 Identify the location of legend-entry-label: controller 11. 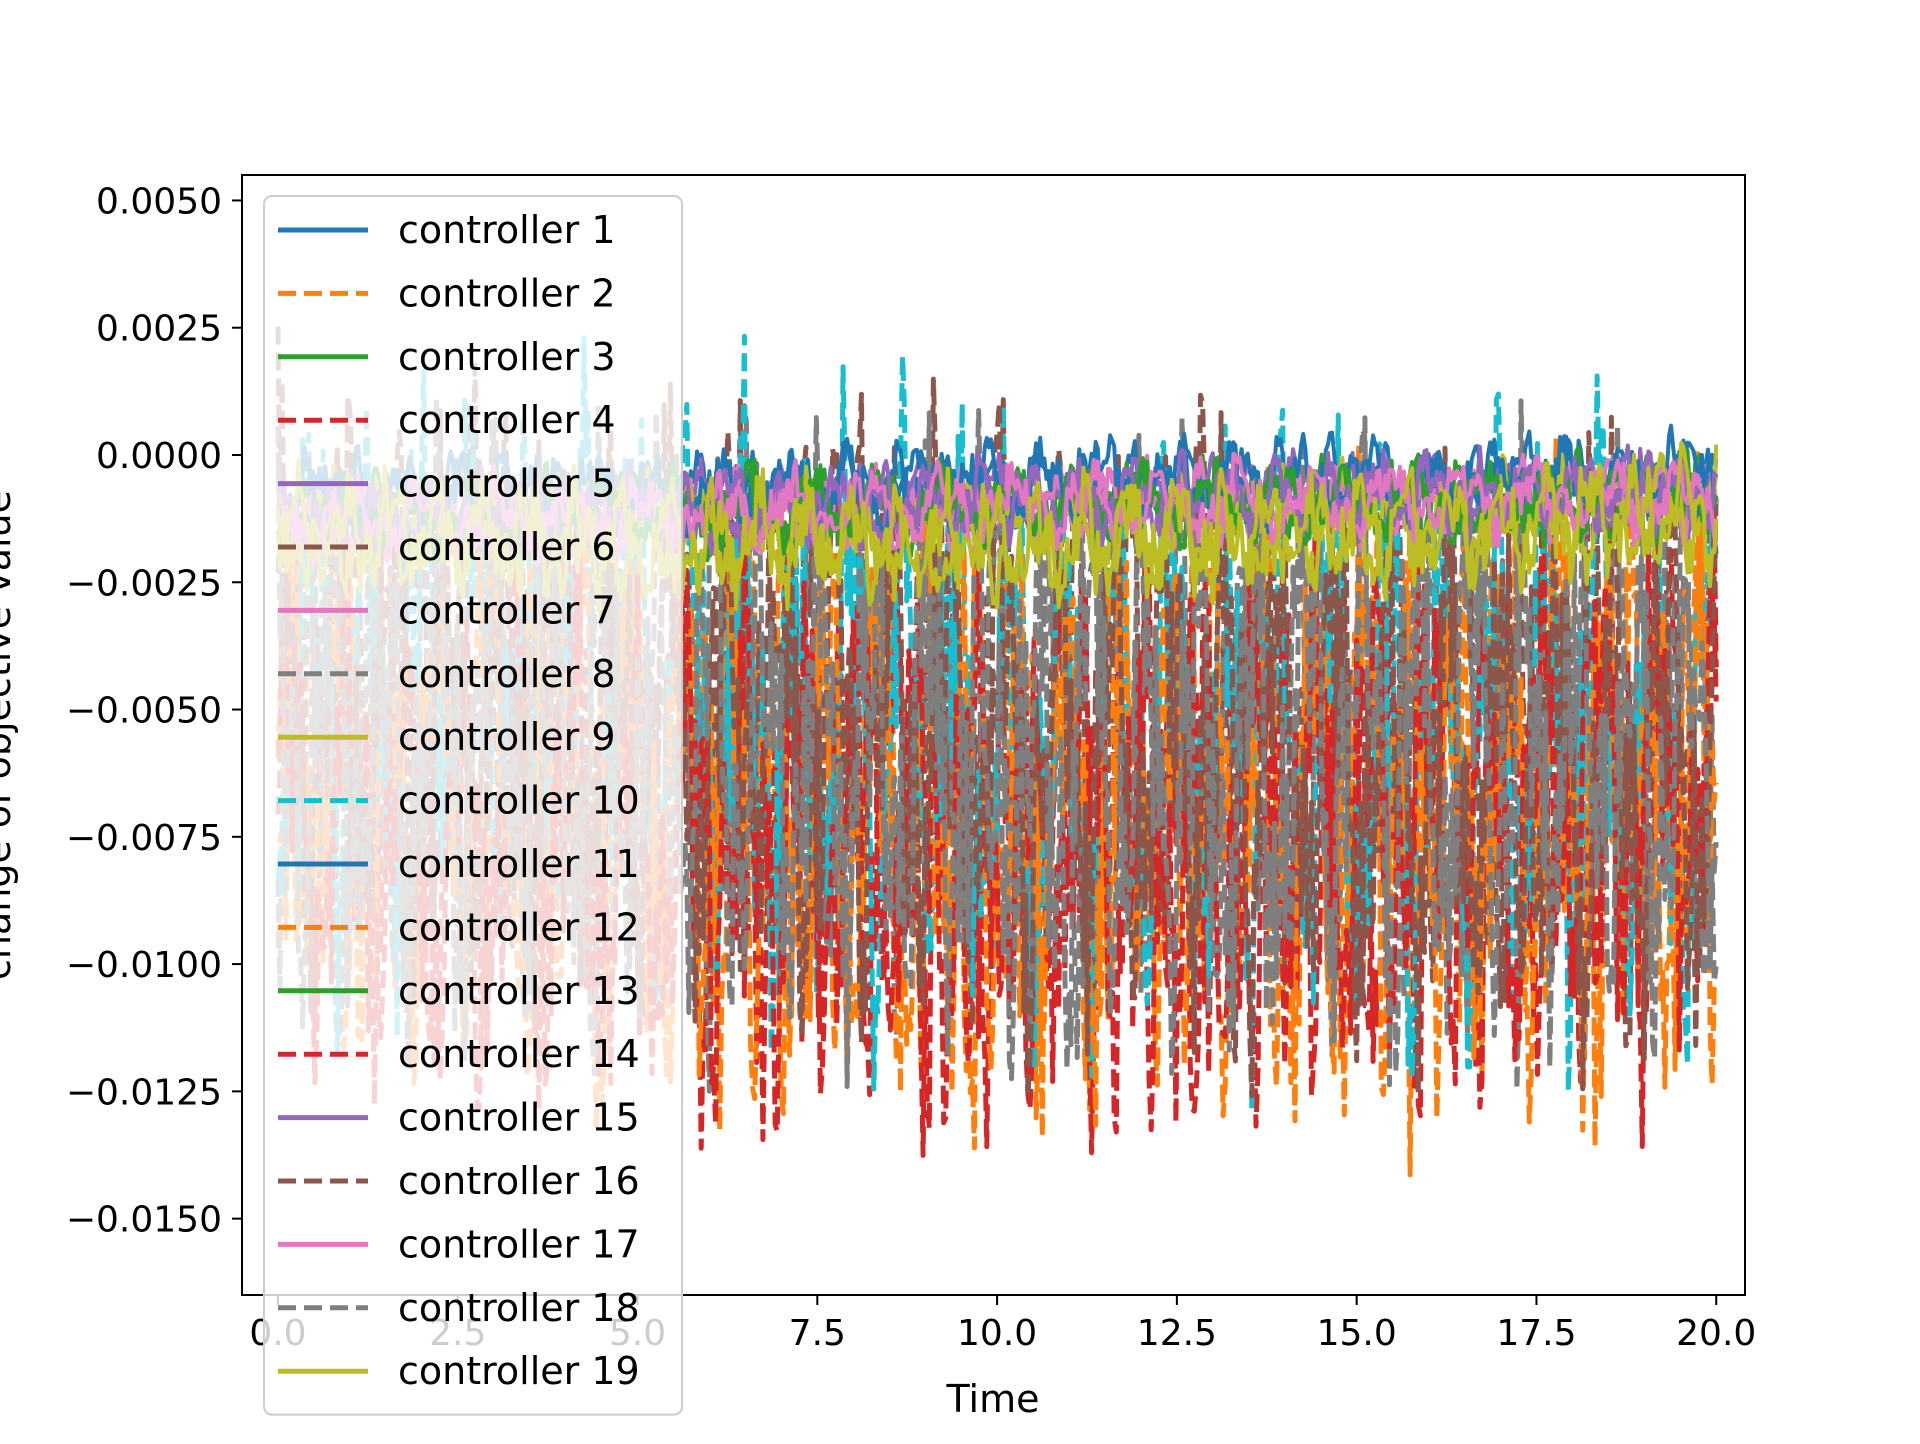
(519, 864).